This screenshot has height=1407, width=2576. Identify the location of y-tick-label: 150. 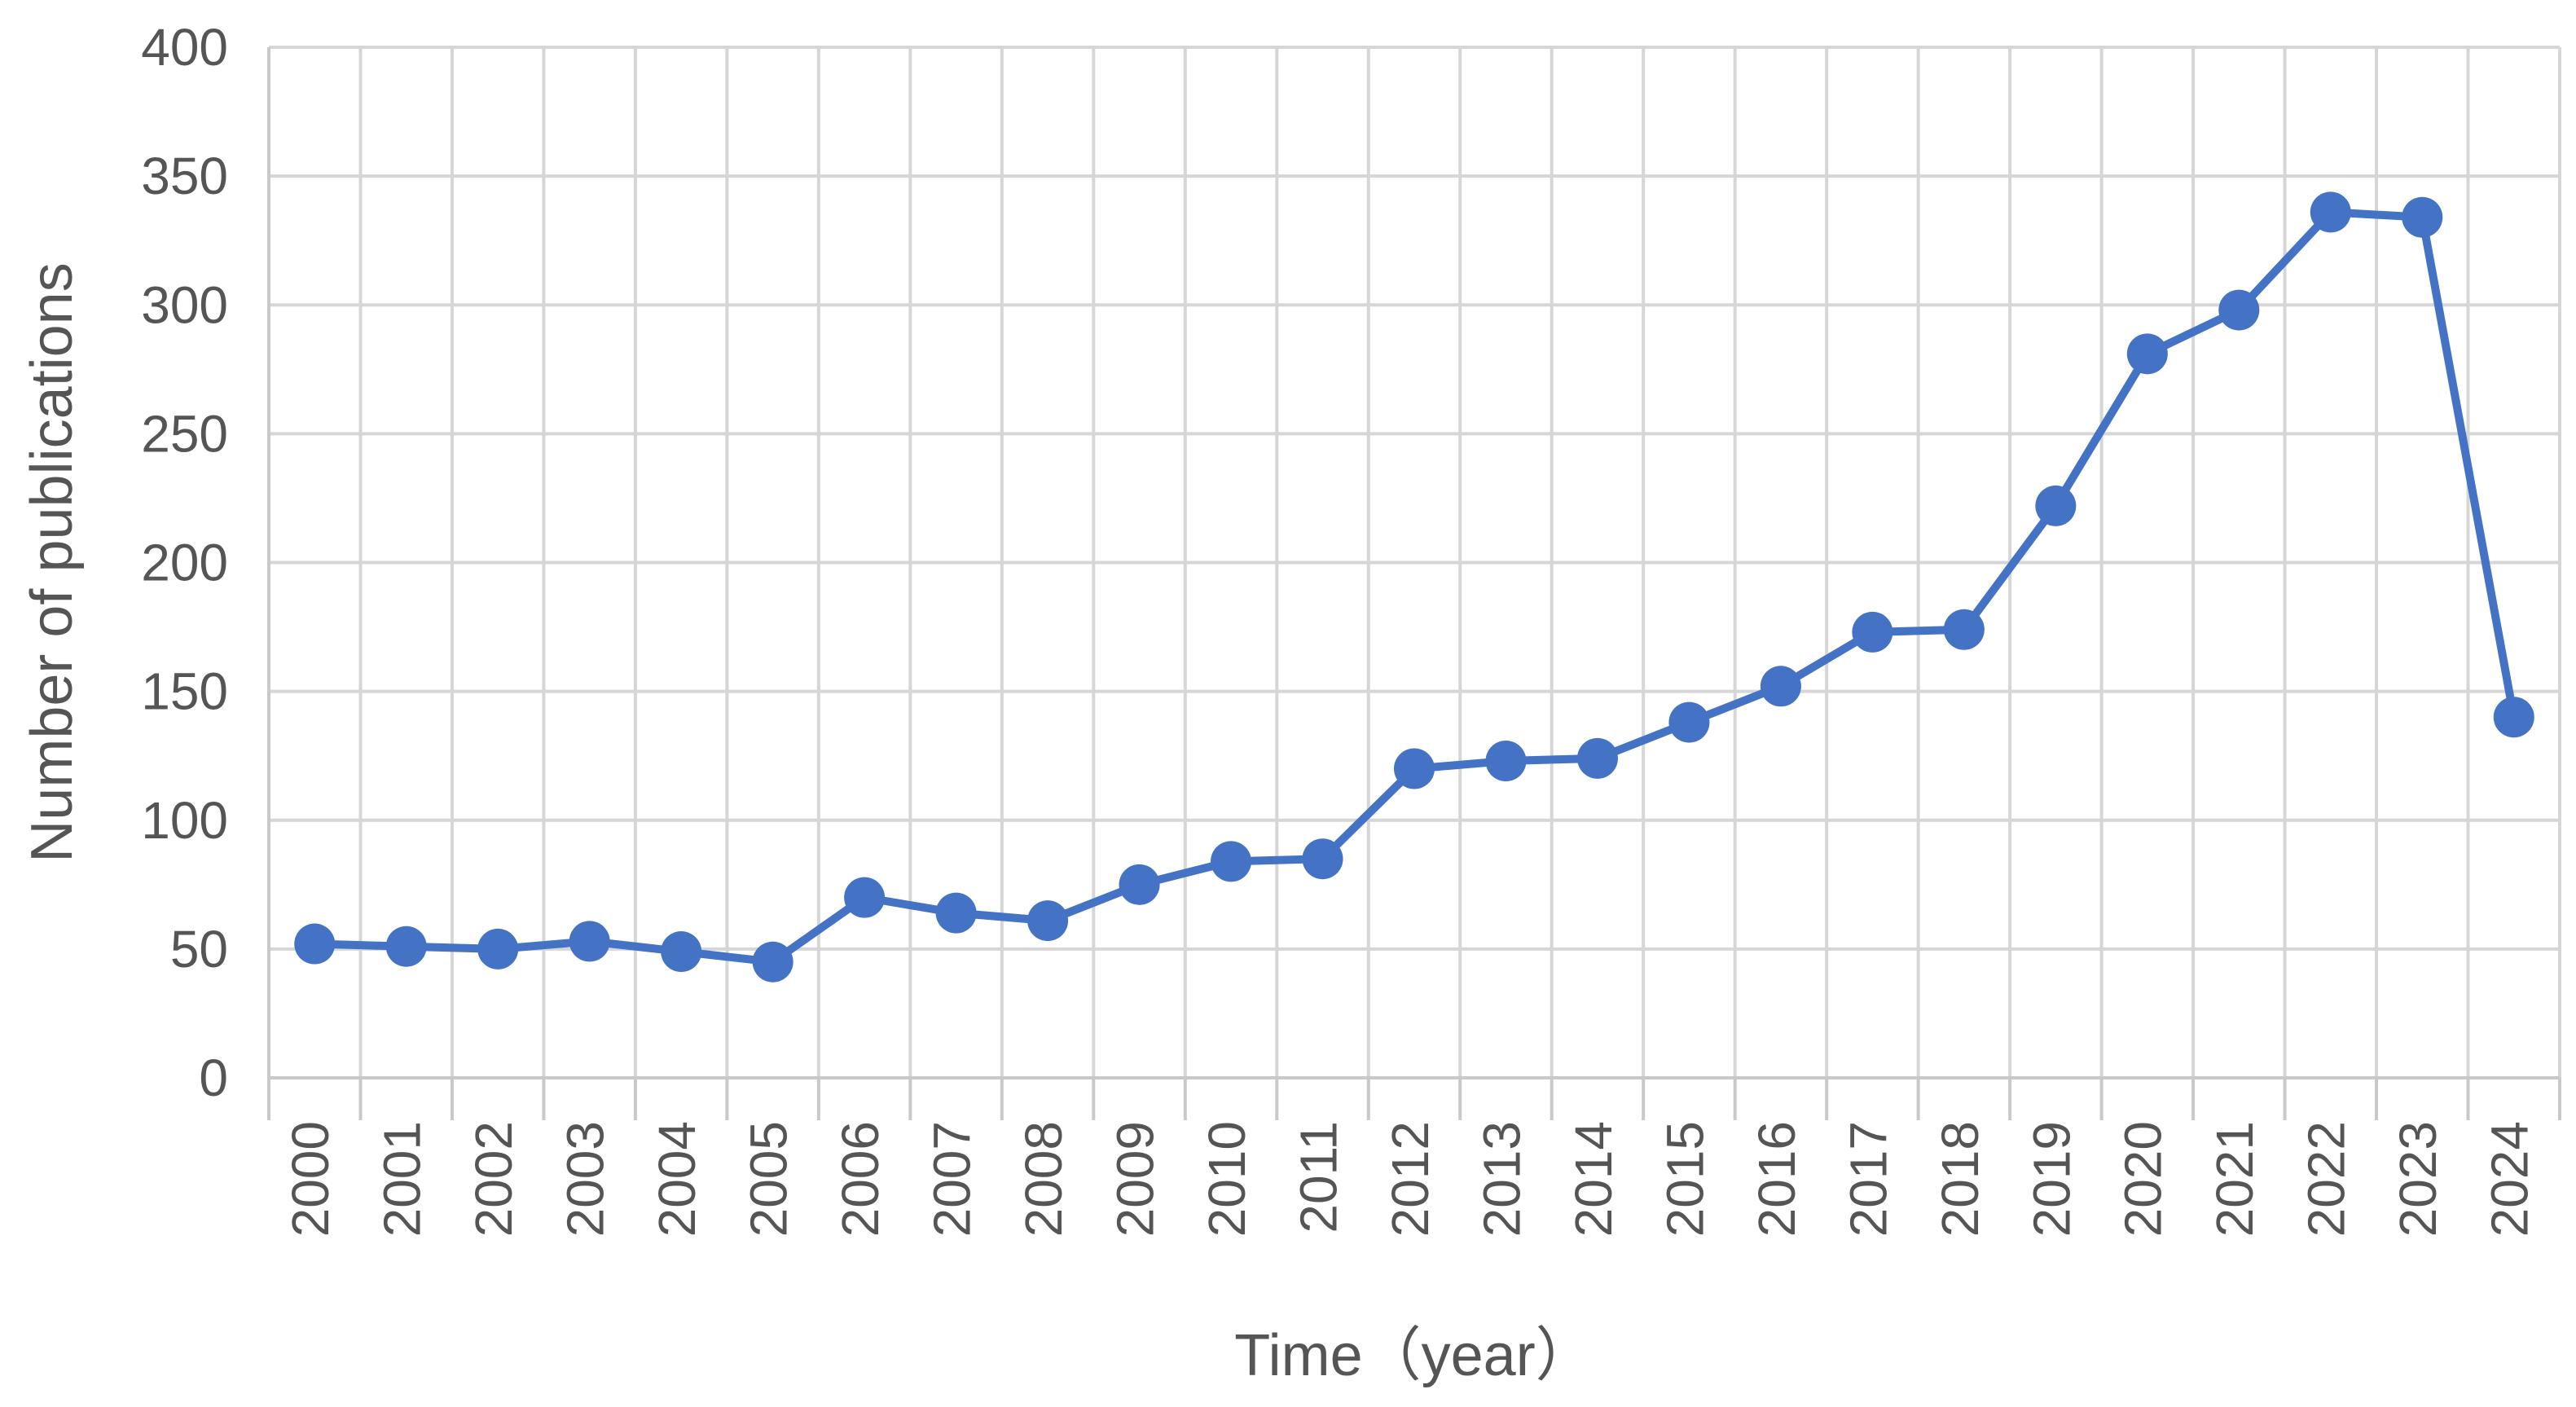
(184, 692).